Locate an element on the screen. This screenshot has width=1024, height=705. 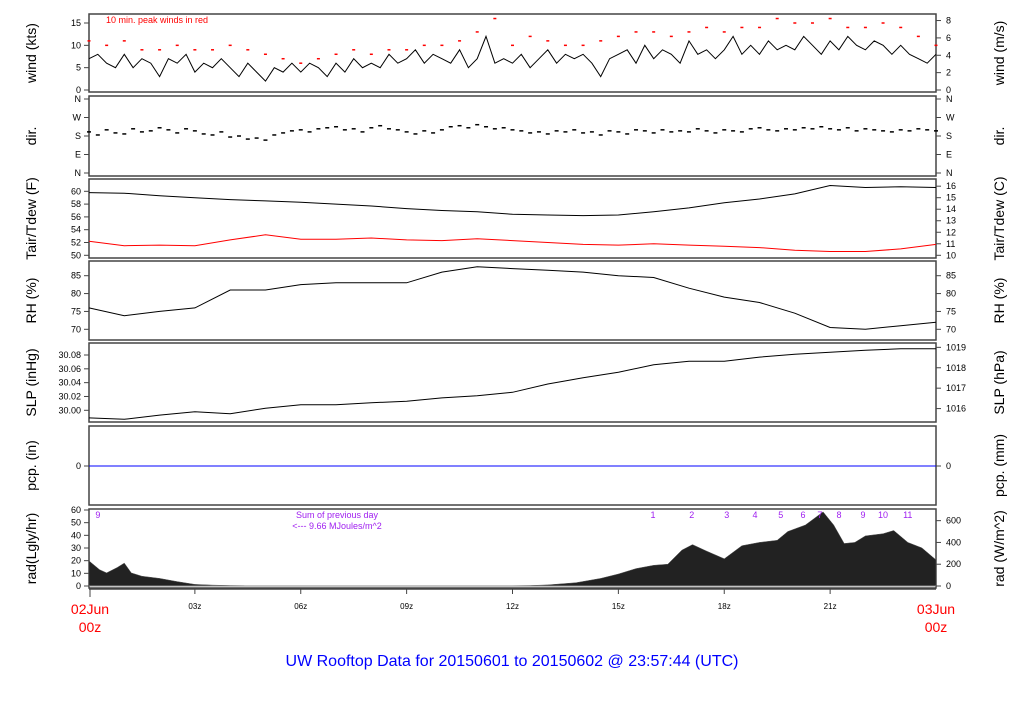
y-tick-label: 30.08 is located at coordinates (69, 355).